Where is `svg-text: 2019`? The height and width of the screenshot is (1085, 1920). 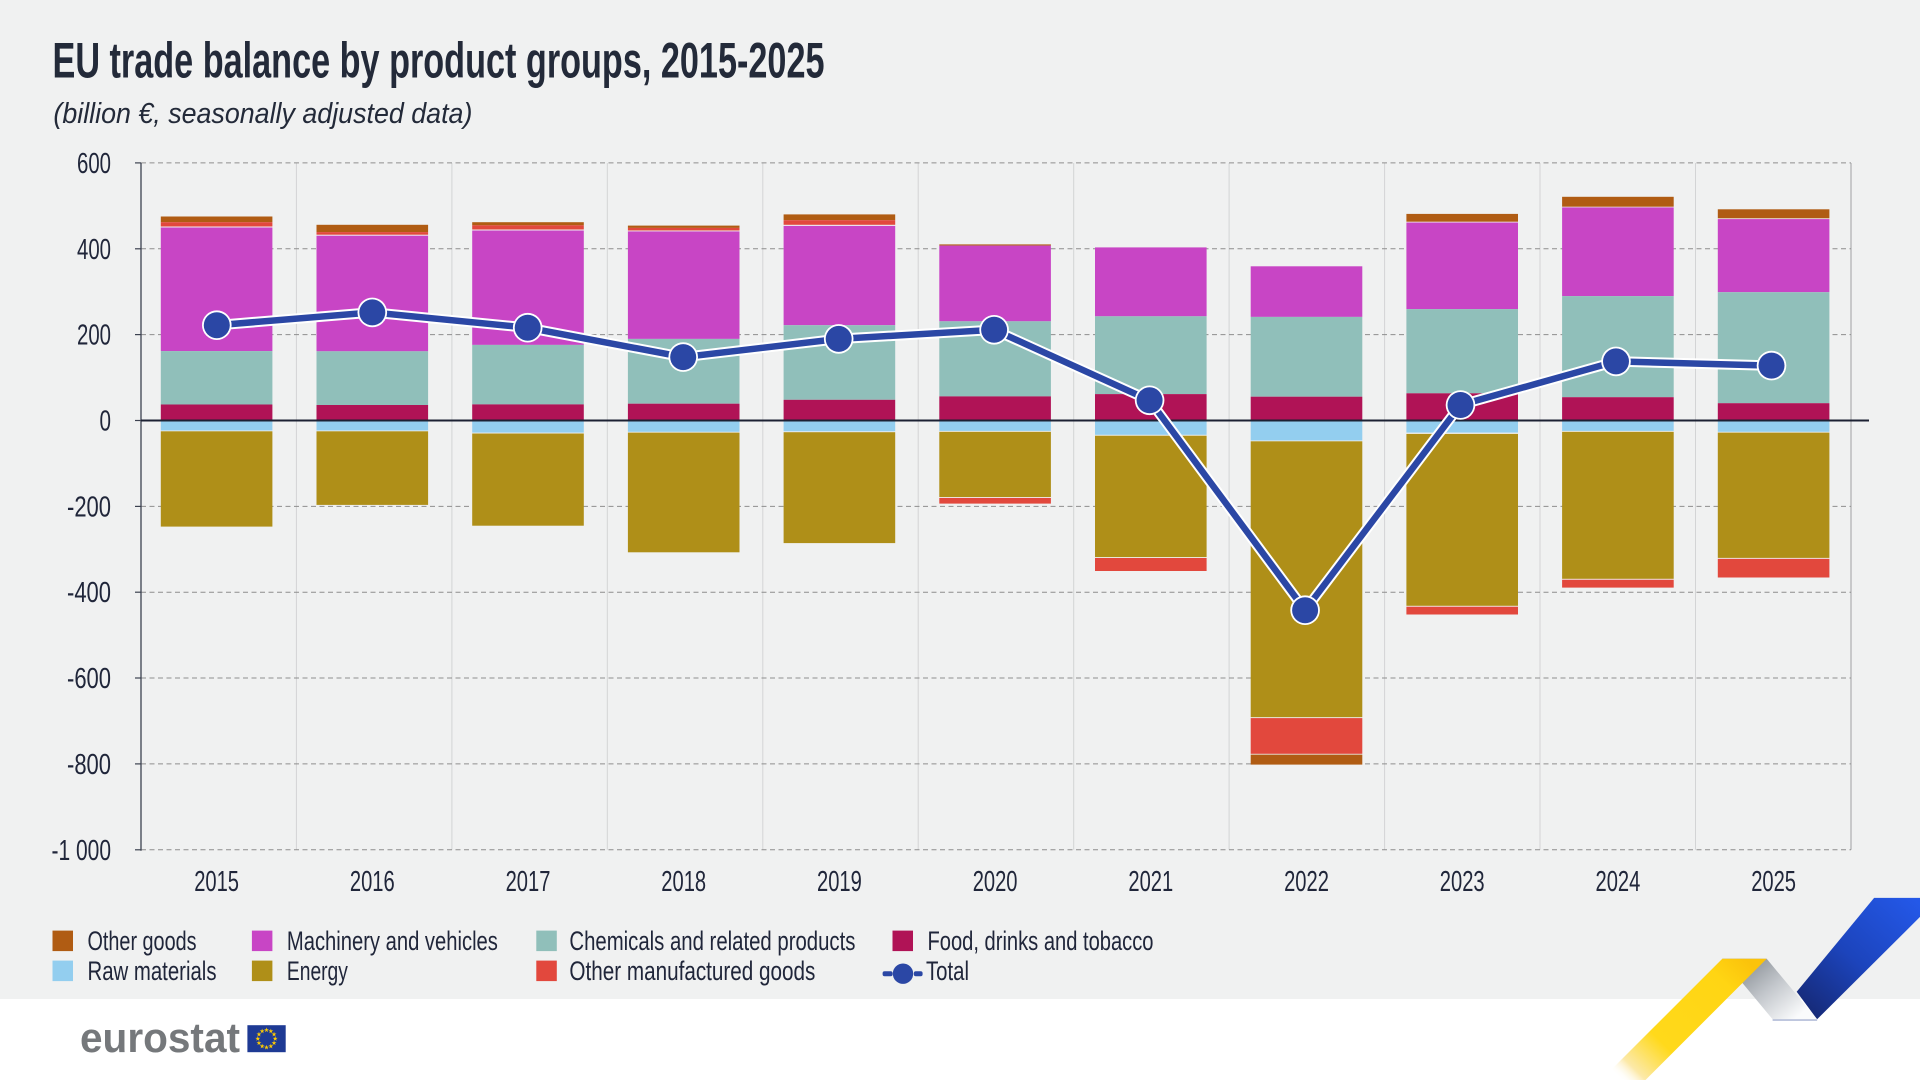 svg-text: 2019 is located at coordinates (839, 882).